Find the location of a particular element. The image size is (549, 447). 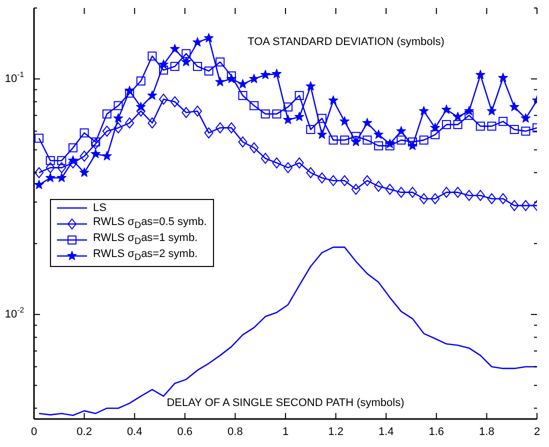

x-tick-label: 0.8 is located at coordinates (235, 432).